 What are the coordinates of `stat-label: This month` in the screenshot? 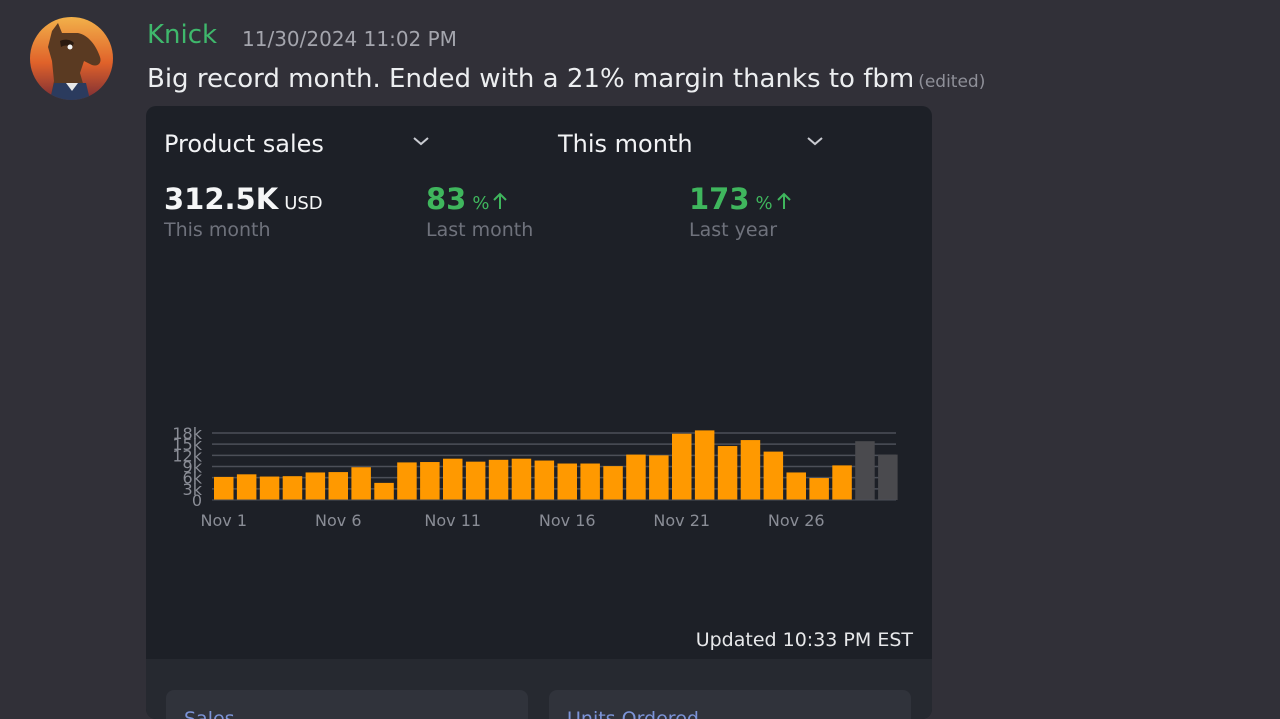 It's located at (217, 230).